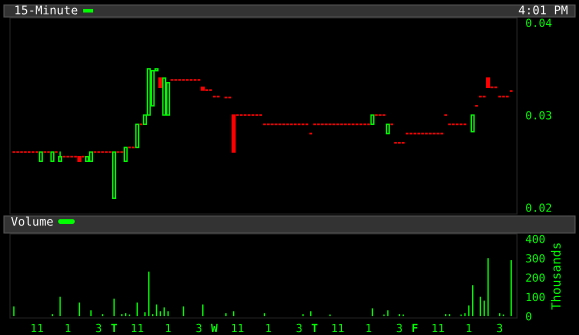  What do you see at coordinates (415, 328) in the screenshot?
I see `x-tick-label: F` at bounding box center [415, 328].